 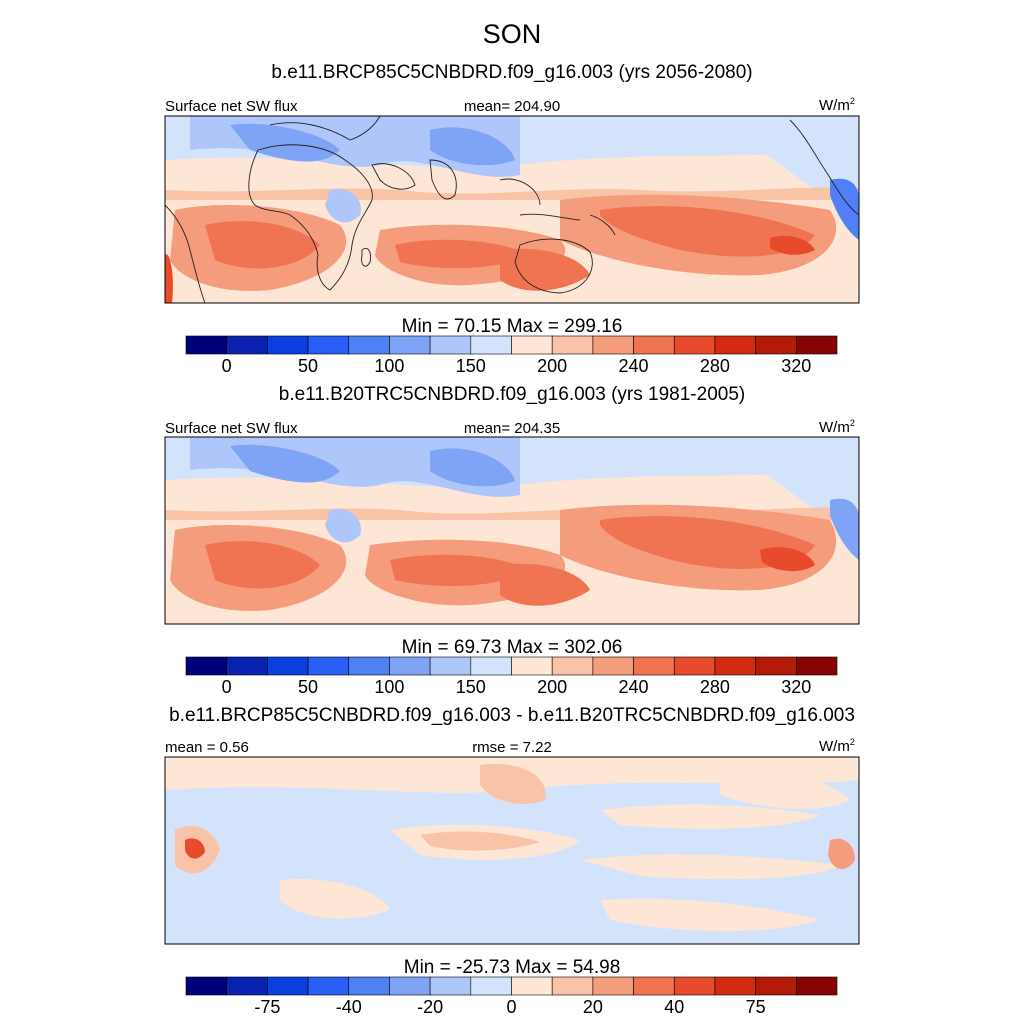 I want to click on panel-3-map, so click(x=512, y=850).